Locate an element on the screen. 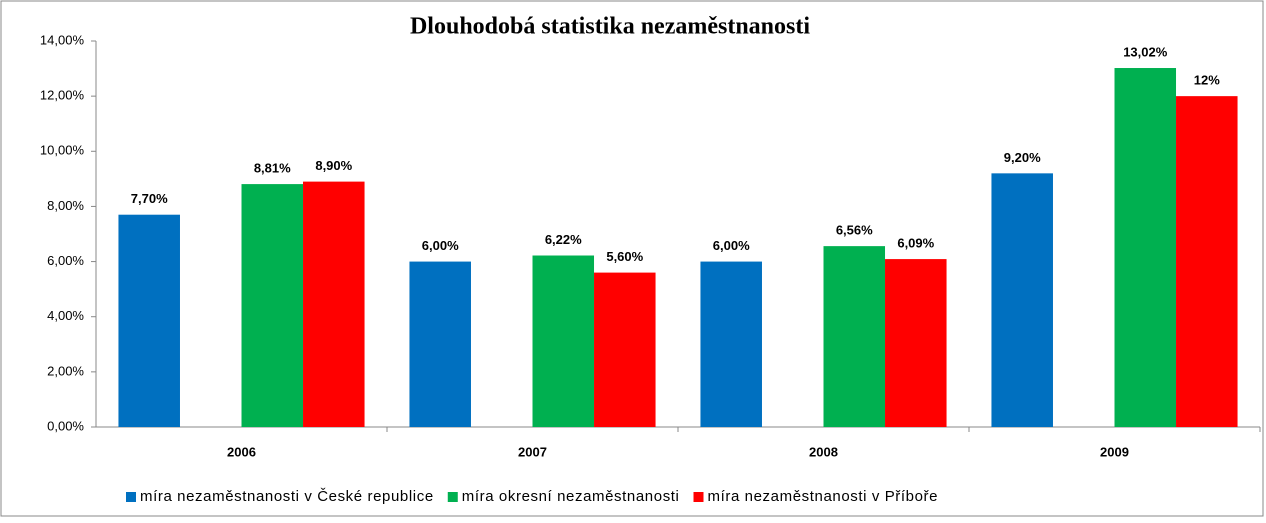 The image size is (1266, 523). x-tick-label: 2006 is located at coordinates (241, 451).